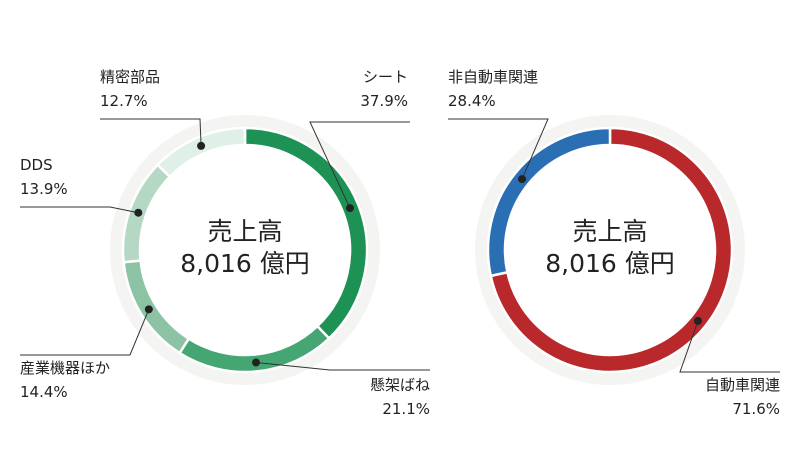  I want to click on slice-label-non-automotive: 非自動車関連, so click(493, 77).